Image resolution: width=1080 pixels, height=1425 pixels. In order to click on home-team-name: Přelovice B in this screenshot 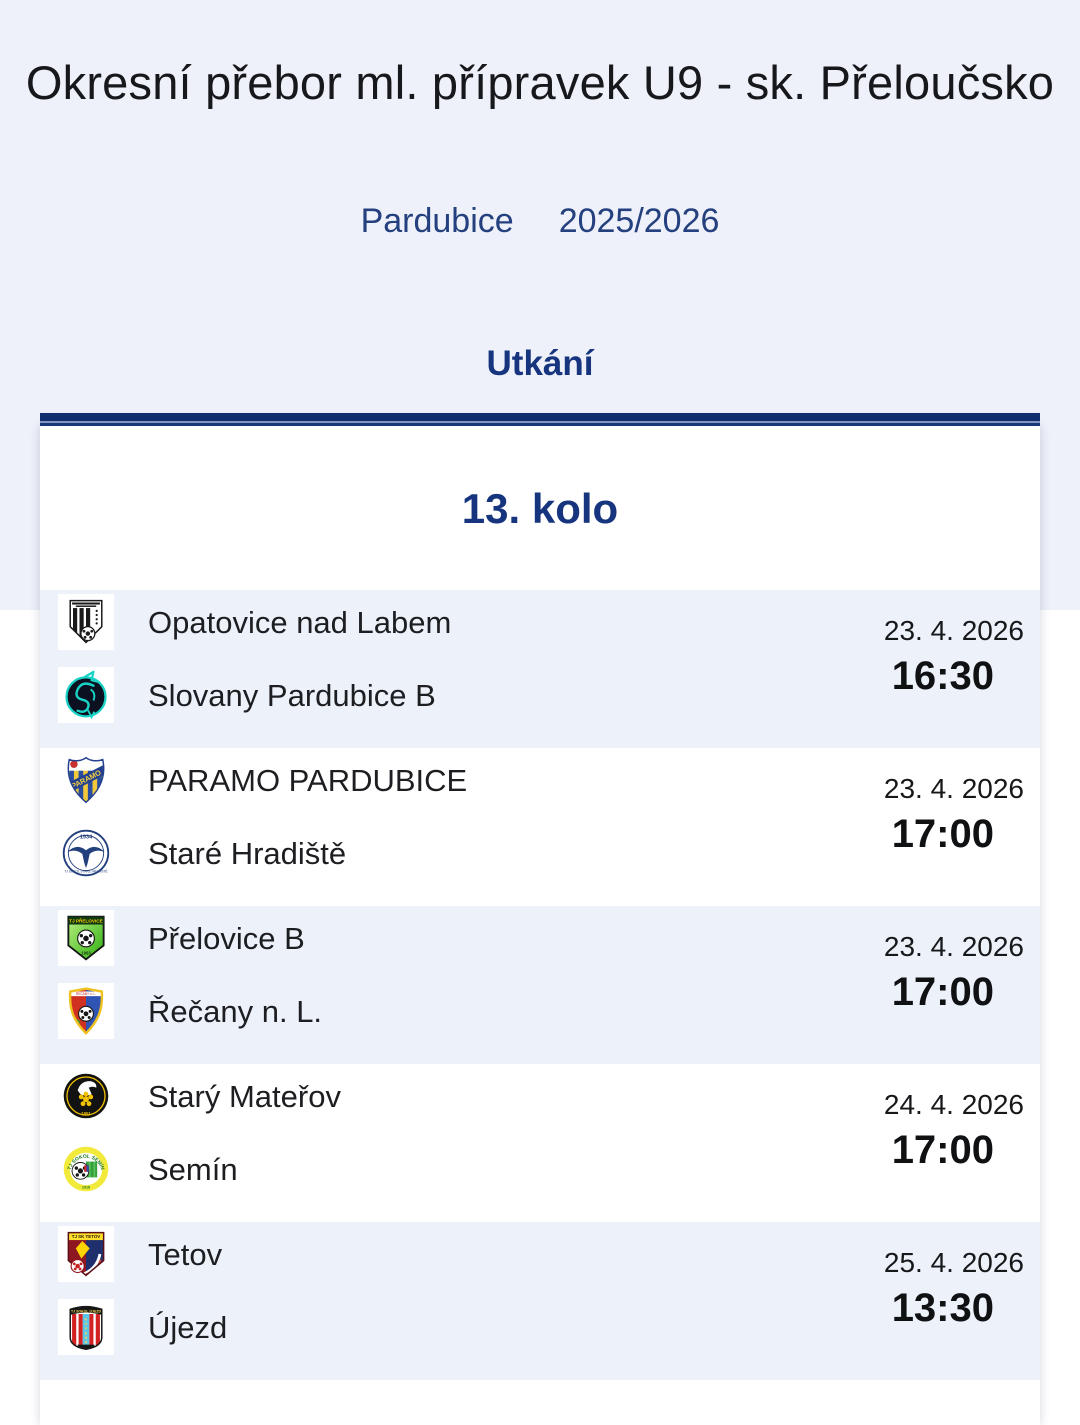, I will do `click(226, 938)`.